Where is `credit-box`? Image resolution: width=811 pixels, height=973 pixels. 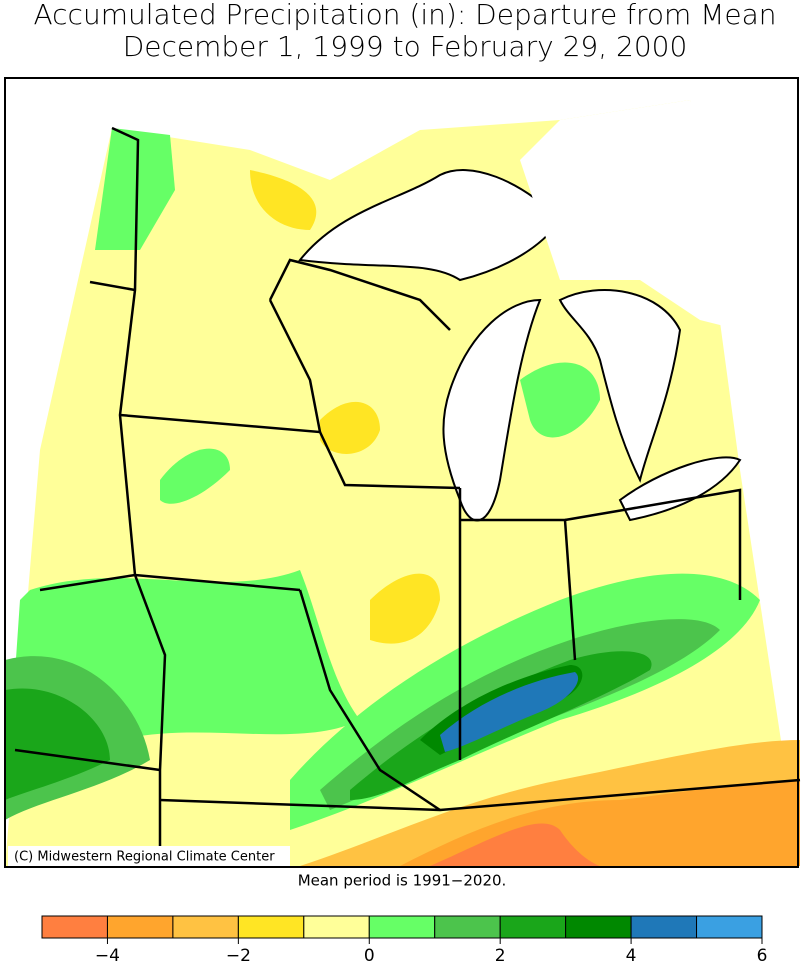 credit-box is located at coordinates (149, 856).